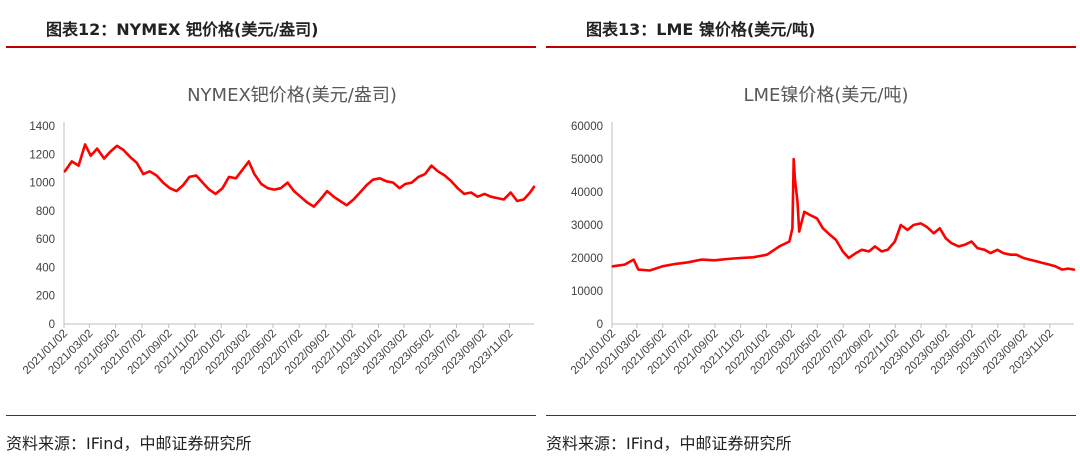 The width and height of the screenshot is (1080, 459). What do you see at coordinates (587, 127) in the screenshot?
I see `y-tick-label: 60000` at bounding box center [587, 127].